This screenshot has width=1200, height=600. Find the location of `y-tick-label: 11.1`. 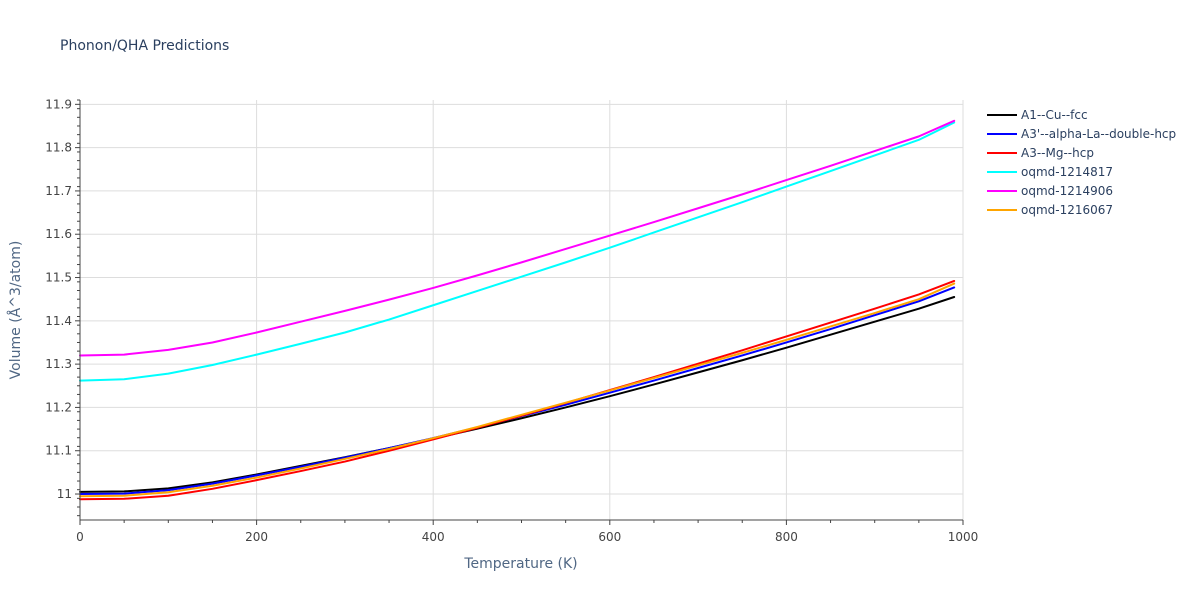

y-tick-label: 11.1 is located at coordinates (58, 451).